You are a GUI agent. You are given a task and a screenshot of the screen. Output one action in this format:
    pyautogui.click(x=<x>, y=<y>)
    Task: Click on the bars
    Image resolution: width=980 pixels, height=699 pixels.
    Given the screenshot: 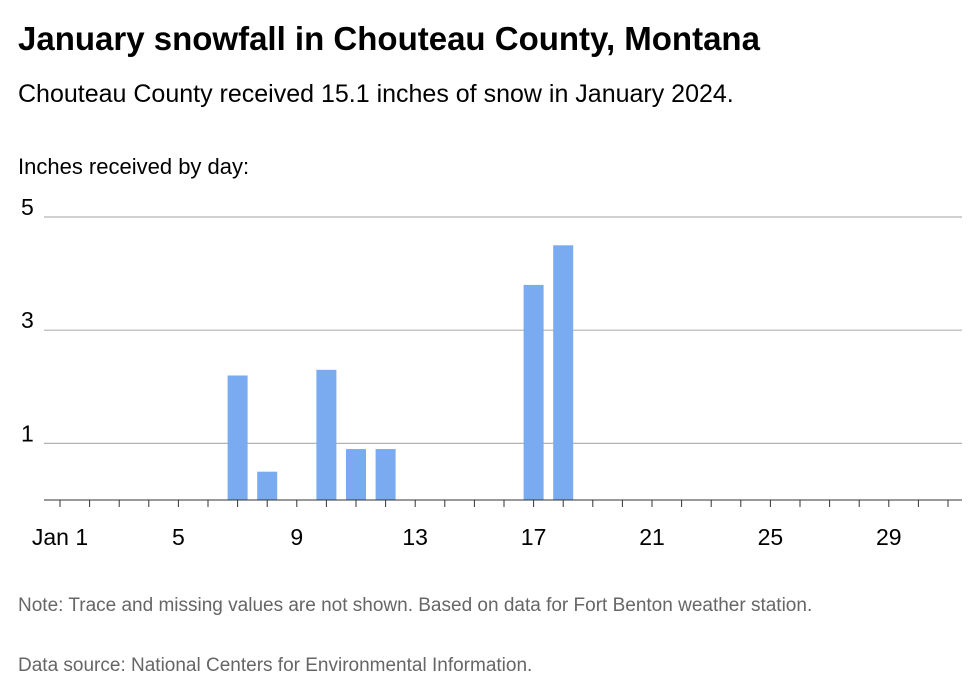 What is the action you would take?
    pyautogui.click(x=400, y=372)
    